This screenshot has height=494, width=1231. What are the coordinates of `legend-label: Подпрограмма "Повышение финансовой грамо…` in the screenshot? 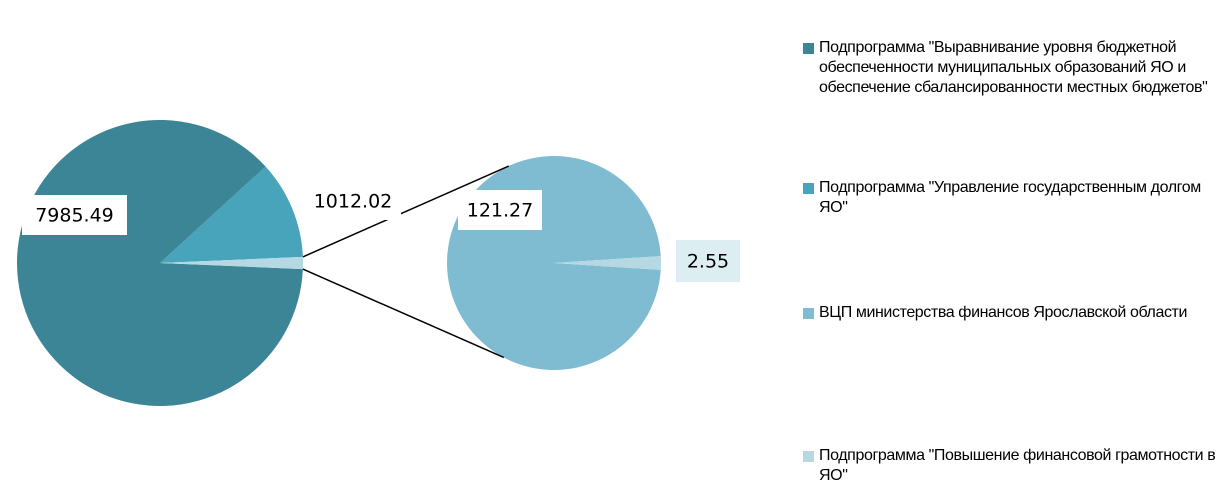 It's located at (1017, 465).